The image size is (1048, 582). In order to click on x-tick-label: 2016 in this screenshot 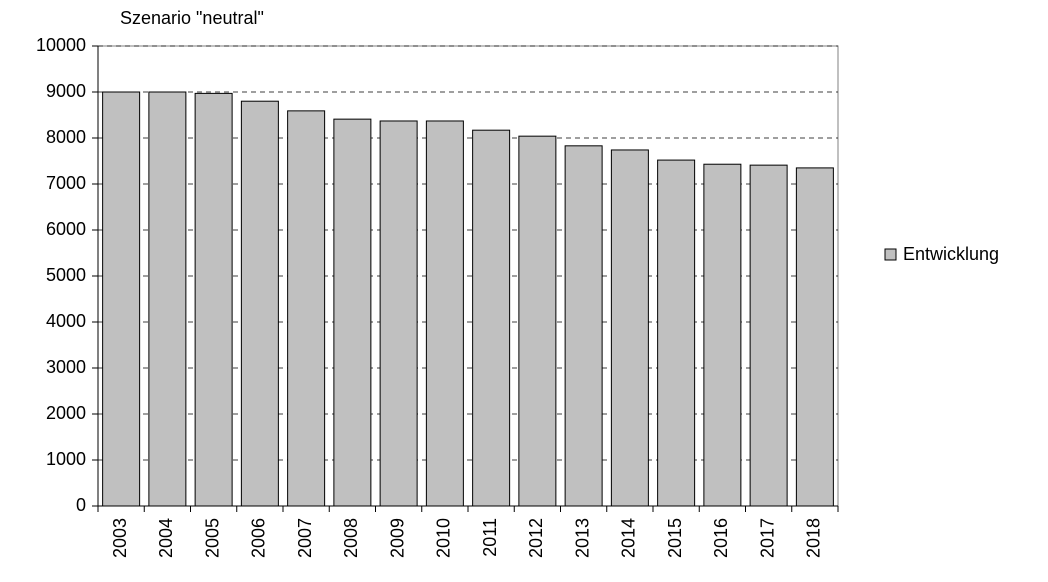, I will do `click(721, 538)`.